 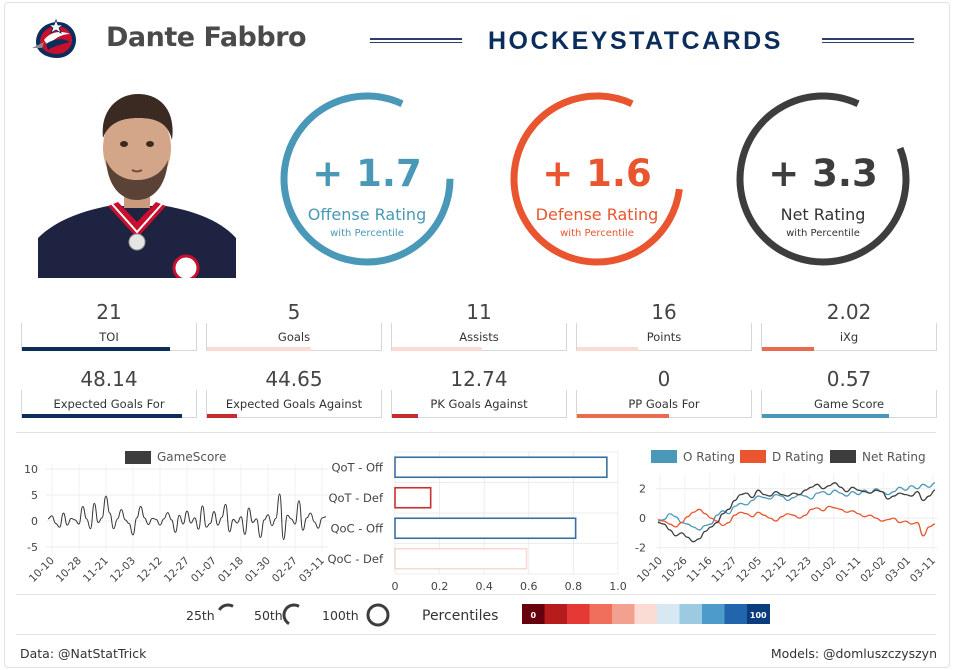 What do you see at coordinates (868, 39) in the screenshot?
I see `brand-line-right` at bounding box center [868, 39].